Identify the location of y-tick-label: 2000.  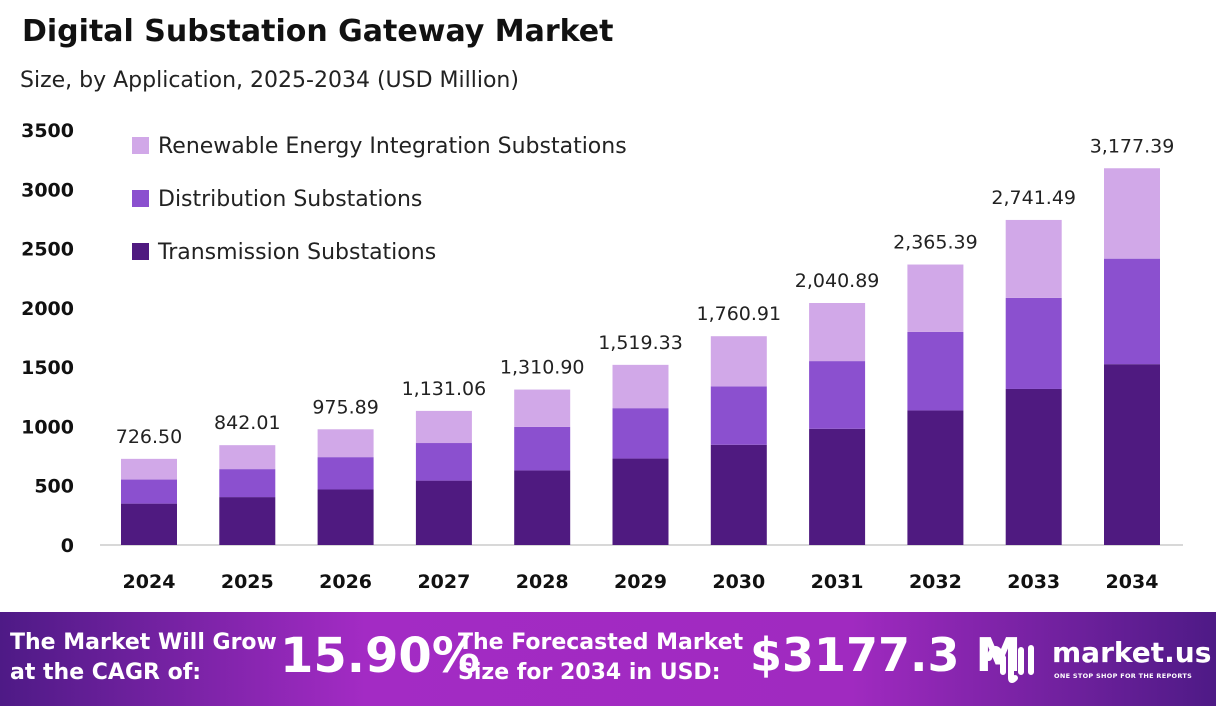
(47, 309).